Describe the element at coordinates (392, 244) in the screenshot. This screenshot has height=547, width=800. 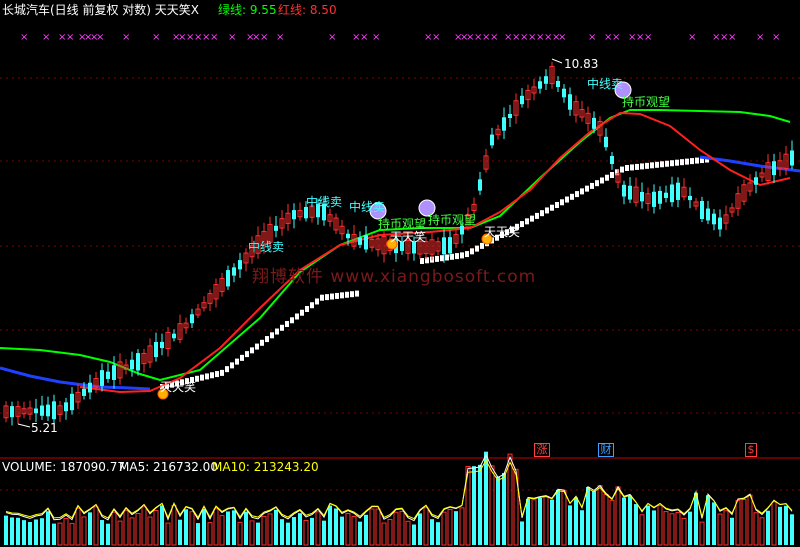
I see `smile-dot-icon` at that location.